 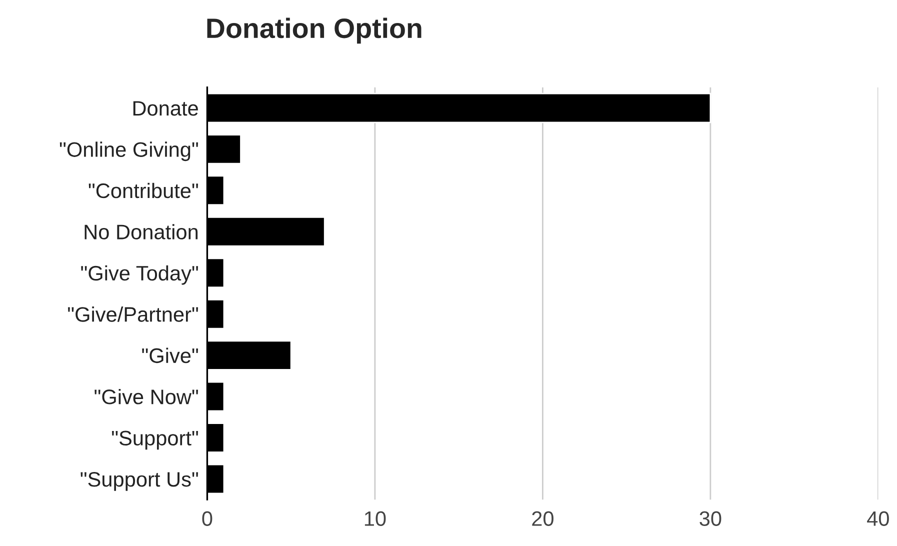 I want to click on chart-title: Donation Option, so click(x=314, y=31).